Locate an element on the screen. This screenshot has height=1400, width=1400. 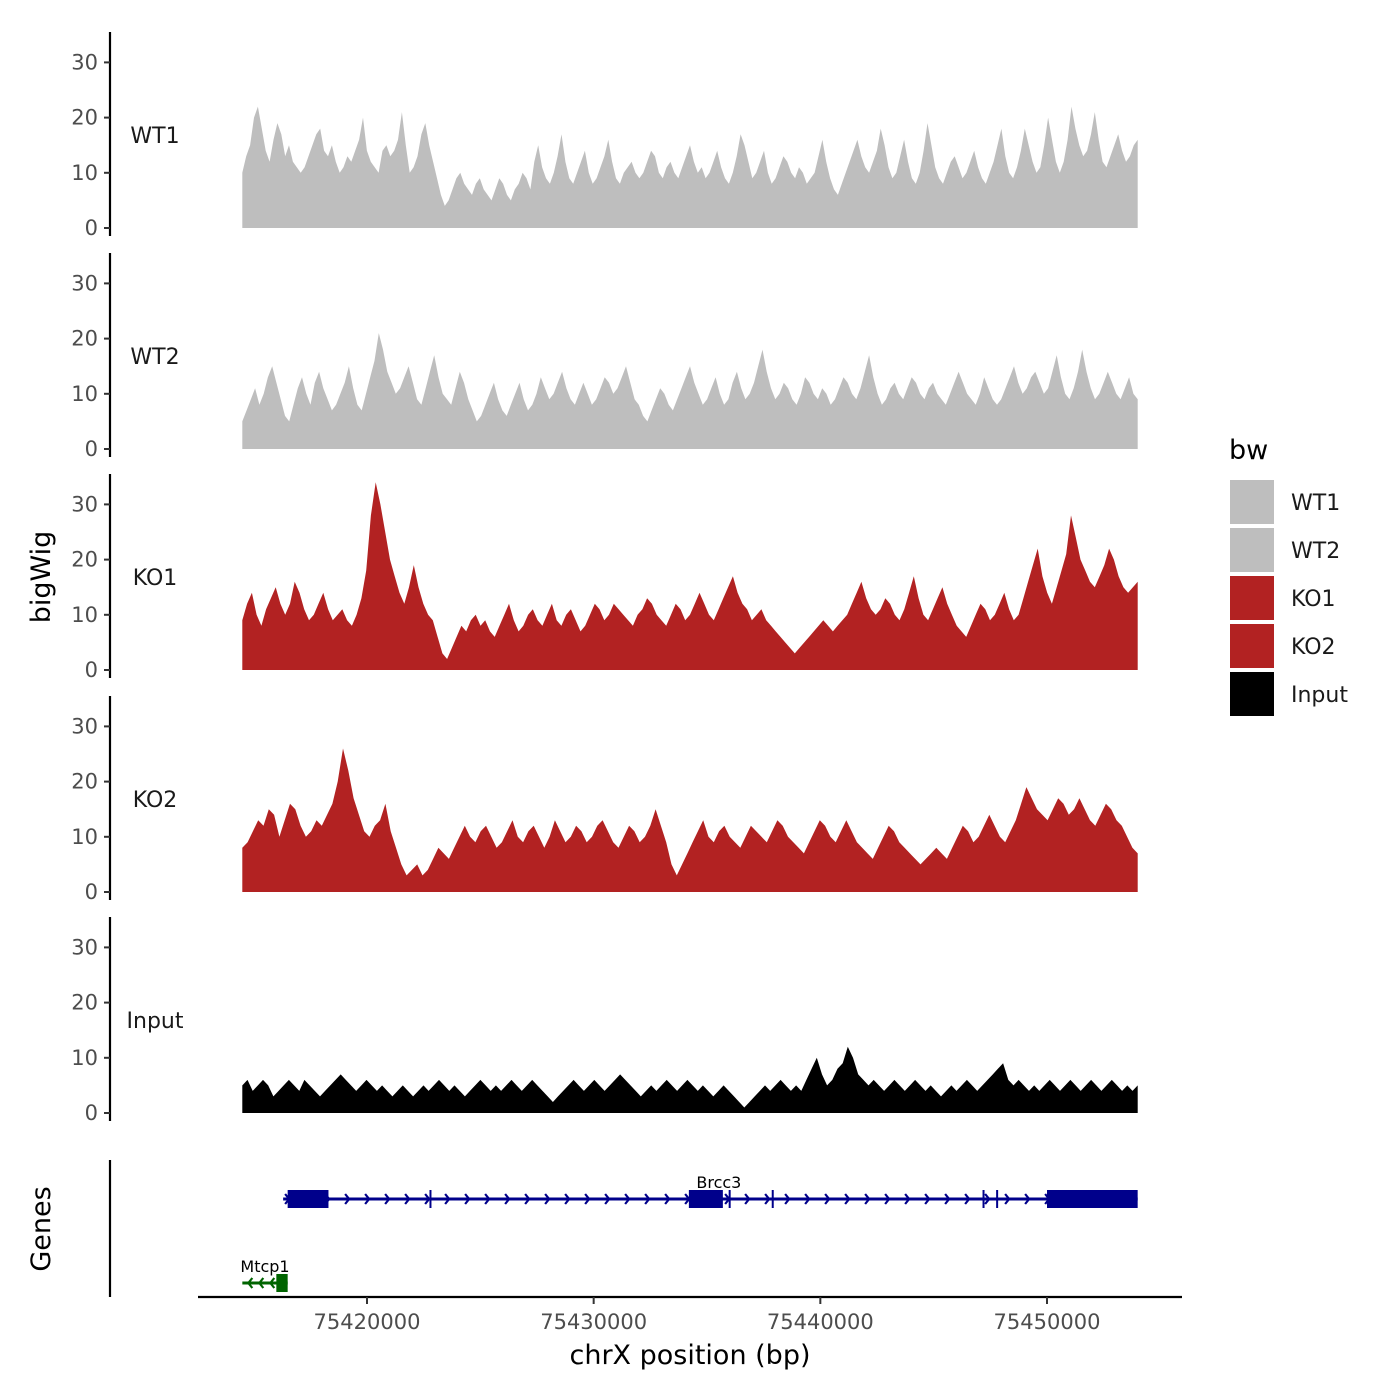
x-tick-label: 75420000 is located at coordinates (367, 1322).